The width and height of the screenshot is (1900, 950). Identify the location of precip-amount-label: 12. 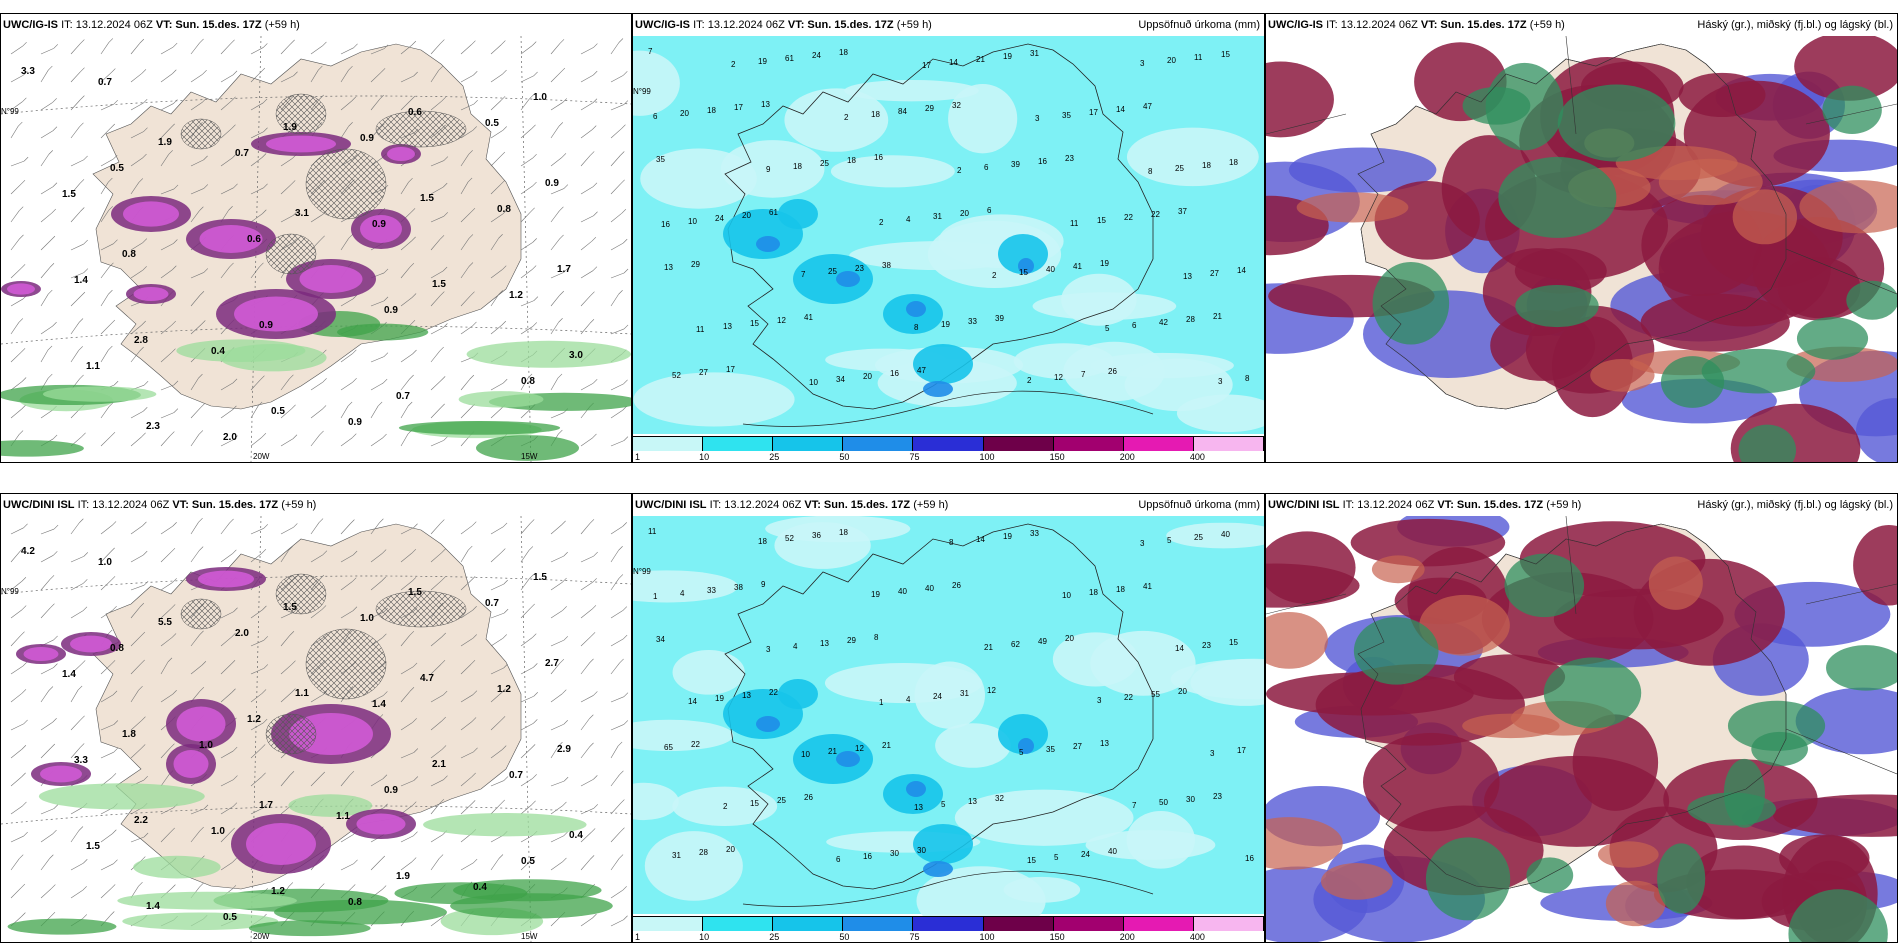
(1058, 377).